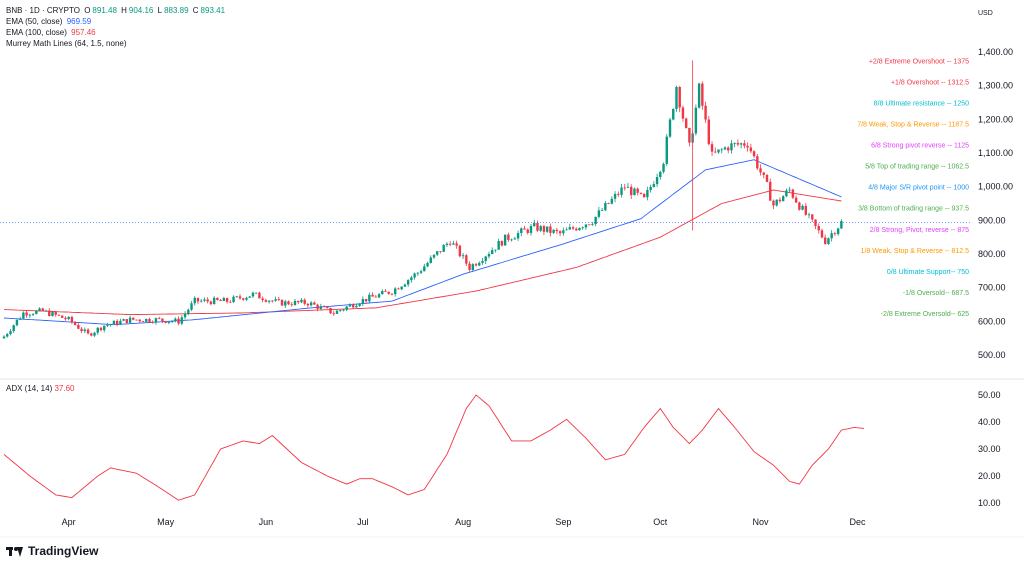 This screenshot has width=1024, height=564. I want to click on murrey-line-label: 3/8 Bottom of trading range -- 937.5, so click(913, 209).